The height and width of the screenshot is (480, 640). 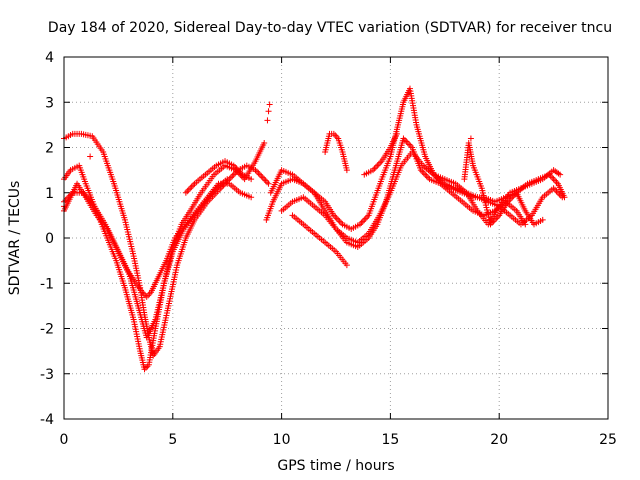 What do you see at coordinates (335, 466) in the screenshot?
I see `x-axis-label: GPS time / hours` at bounding box center [335, 466].